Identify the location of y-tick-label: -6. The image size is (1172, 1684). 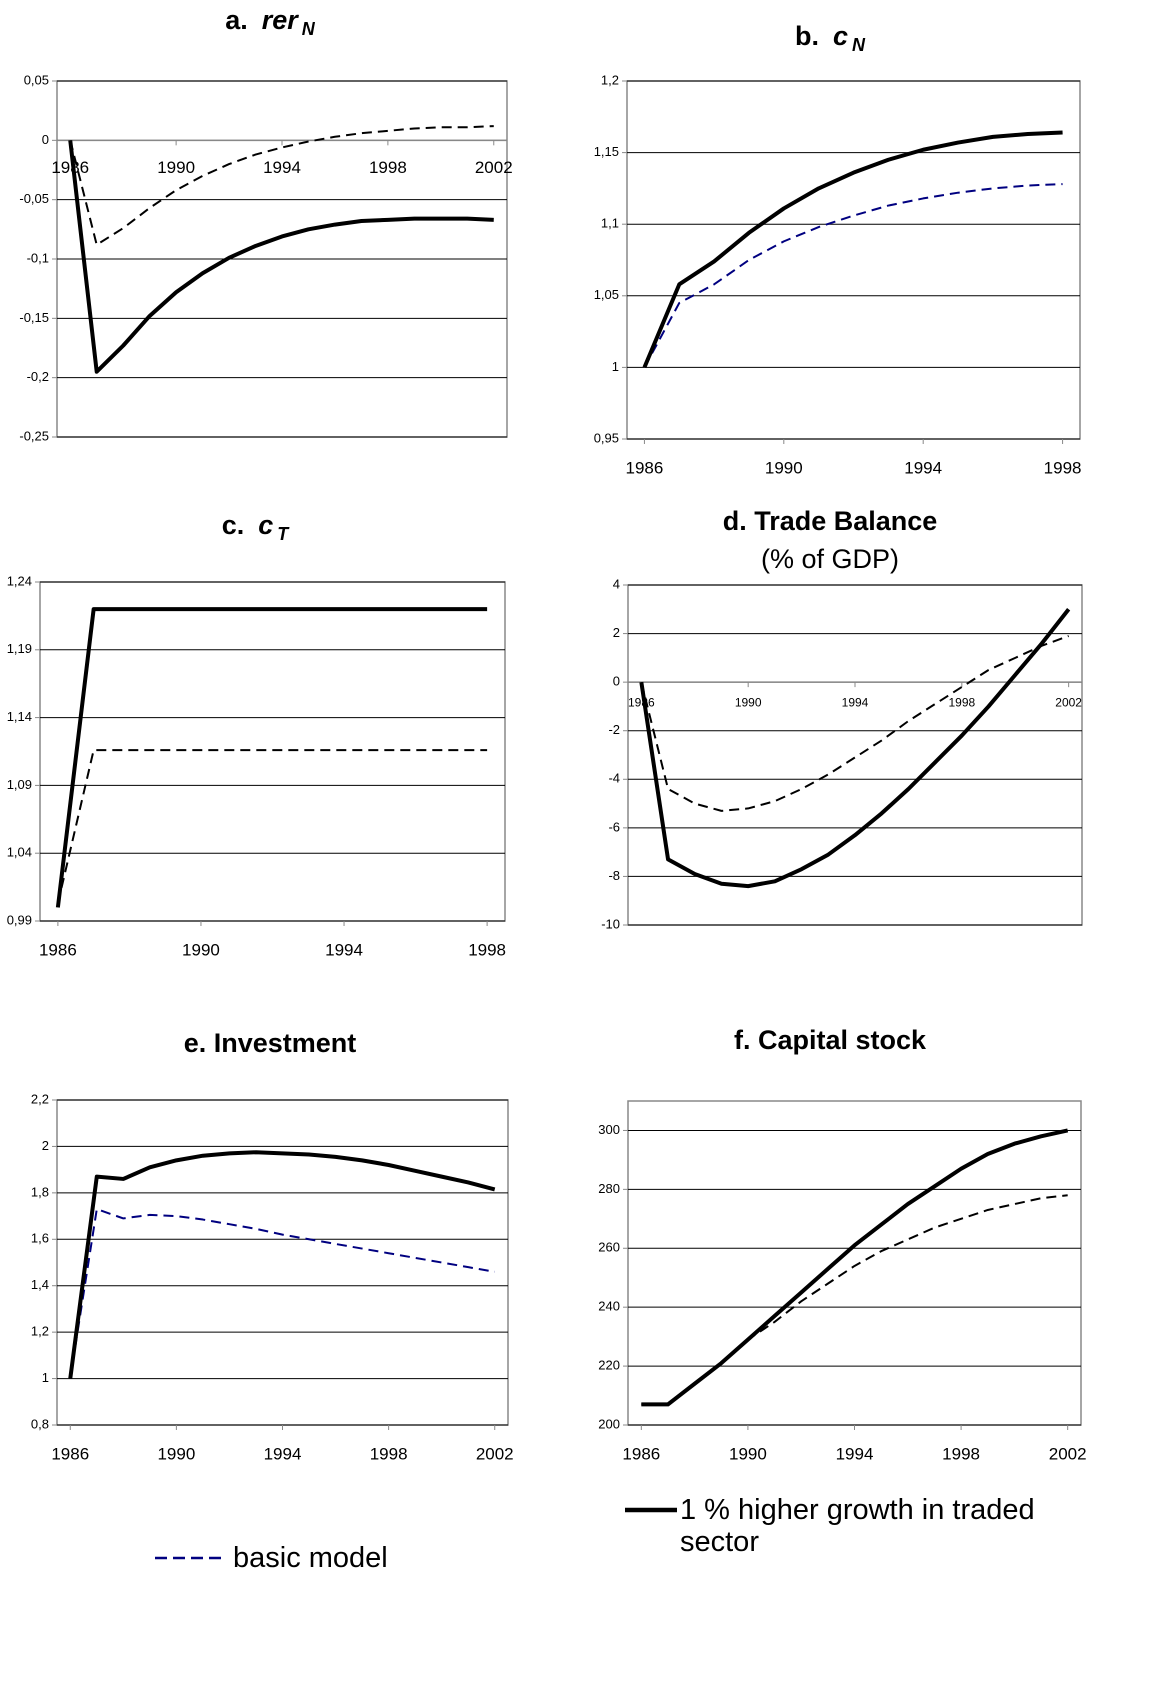
(614, 826).